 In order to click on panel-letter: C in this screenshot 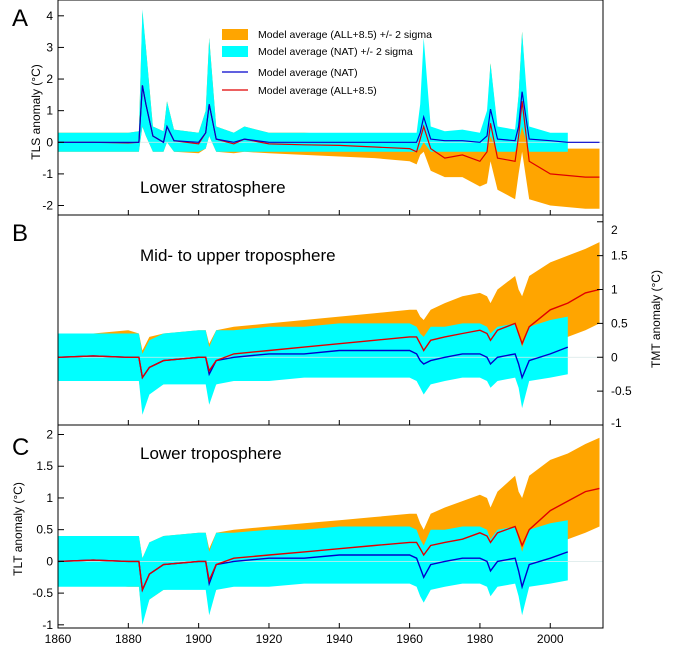, I will do `click(20, 447)`.